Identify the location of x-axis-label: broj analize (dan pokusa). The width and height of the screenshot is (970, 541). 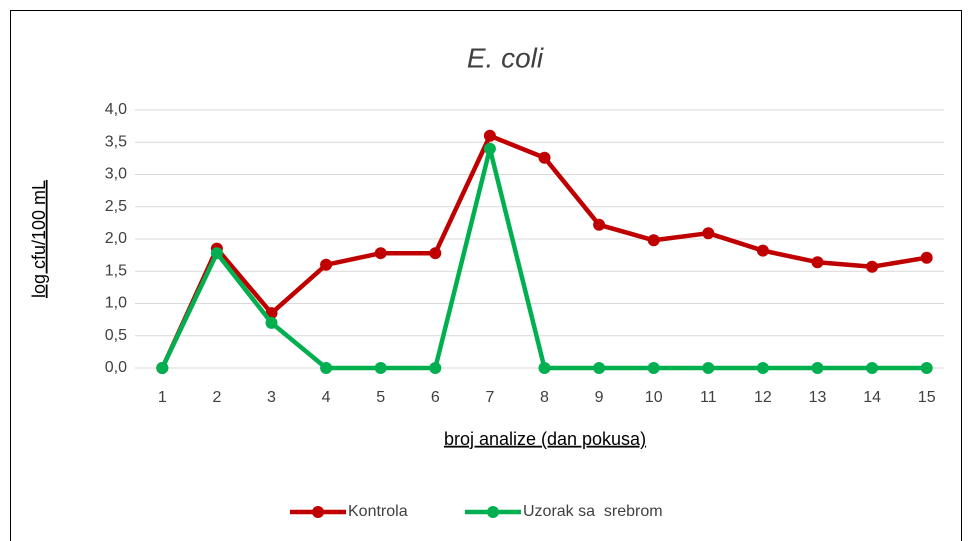
(545, 439).